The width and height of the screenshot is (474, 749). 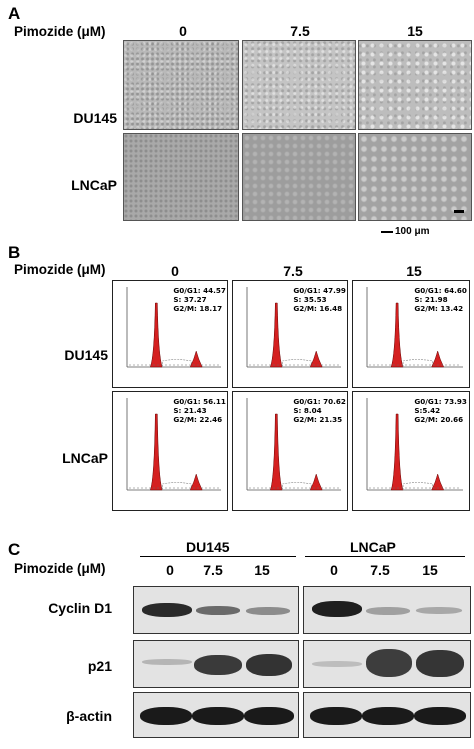 I want to click on stat-g2m: G2/M: 21.35, so click(x=318, y=419).